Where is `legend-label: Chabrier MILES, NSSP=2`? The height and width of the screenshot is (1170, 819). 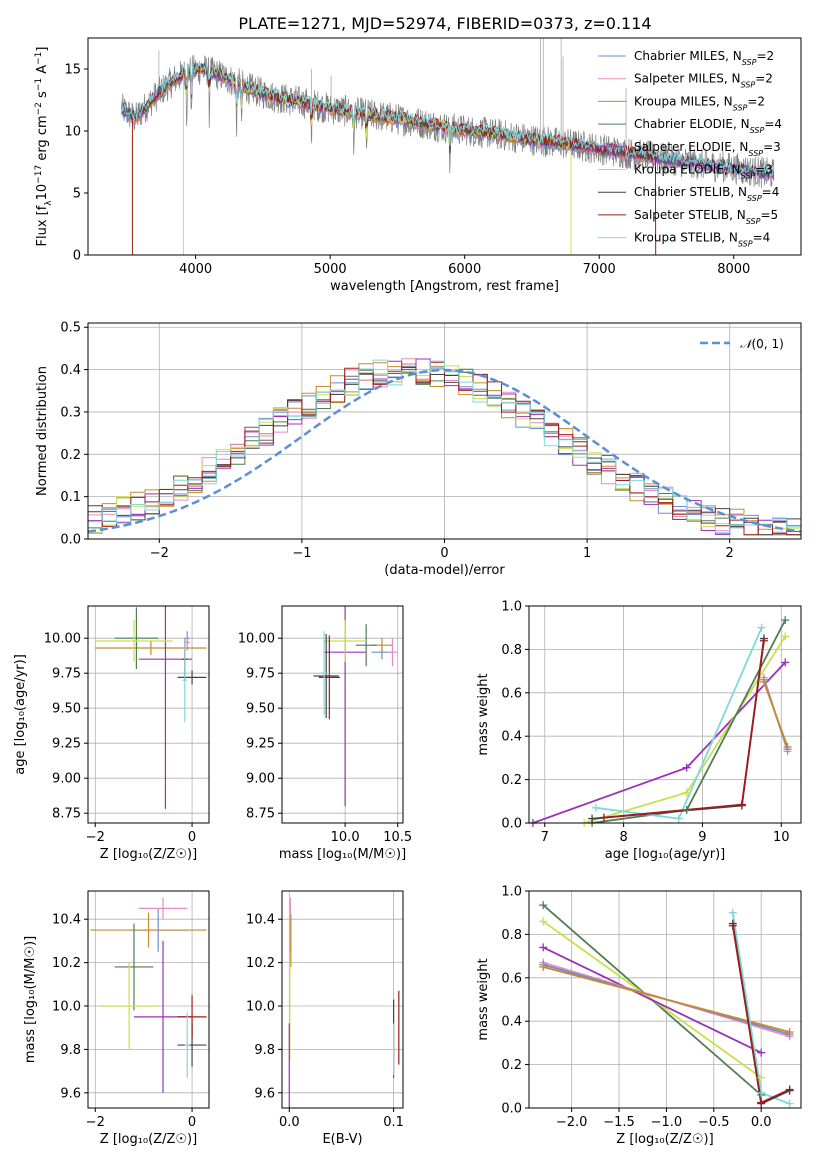
legend-label: Chabrier MILES, NSSP=2 is located at coordinates (704, 58).